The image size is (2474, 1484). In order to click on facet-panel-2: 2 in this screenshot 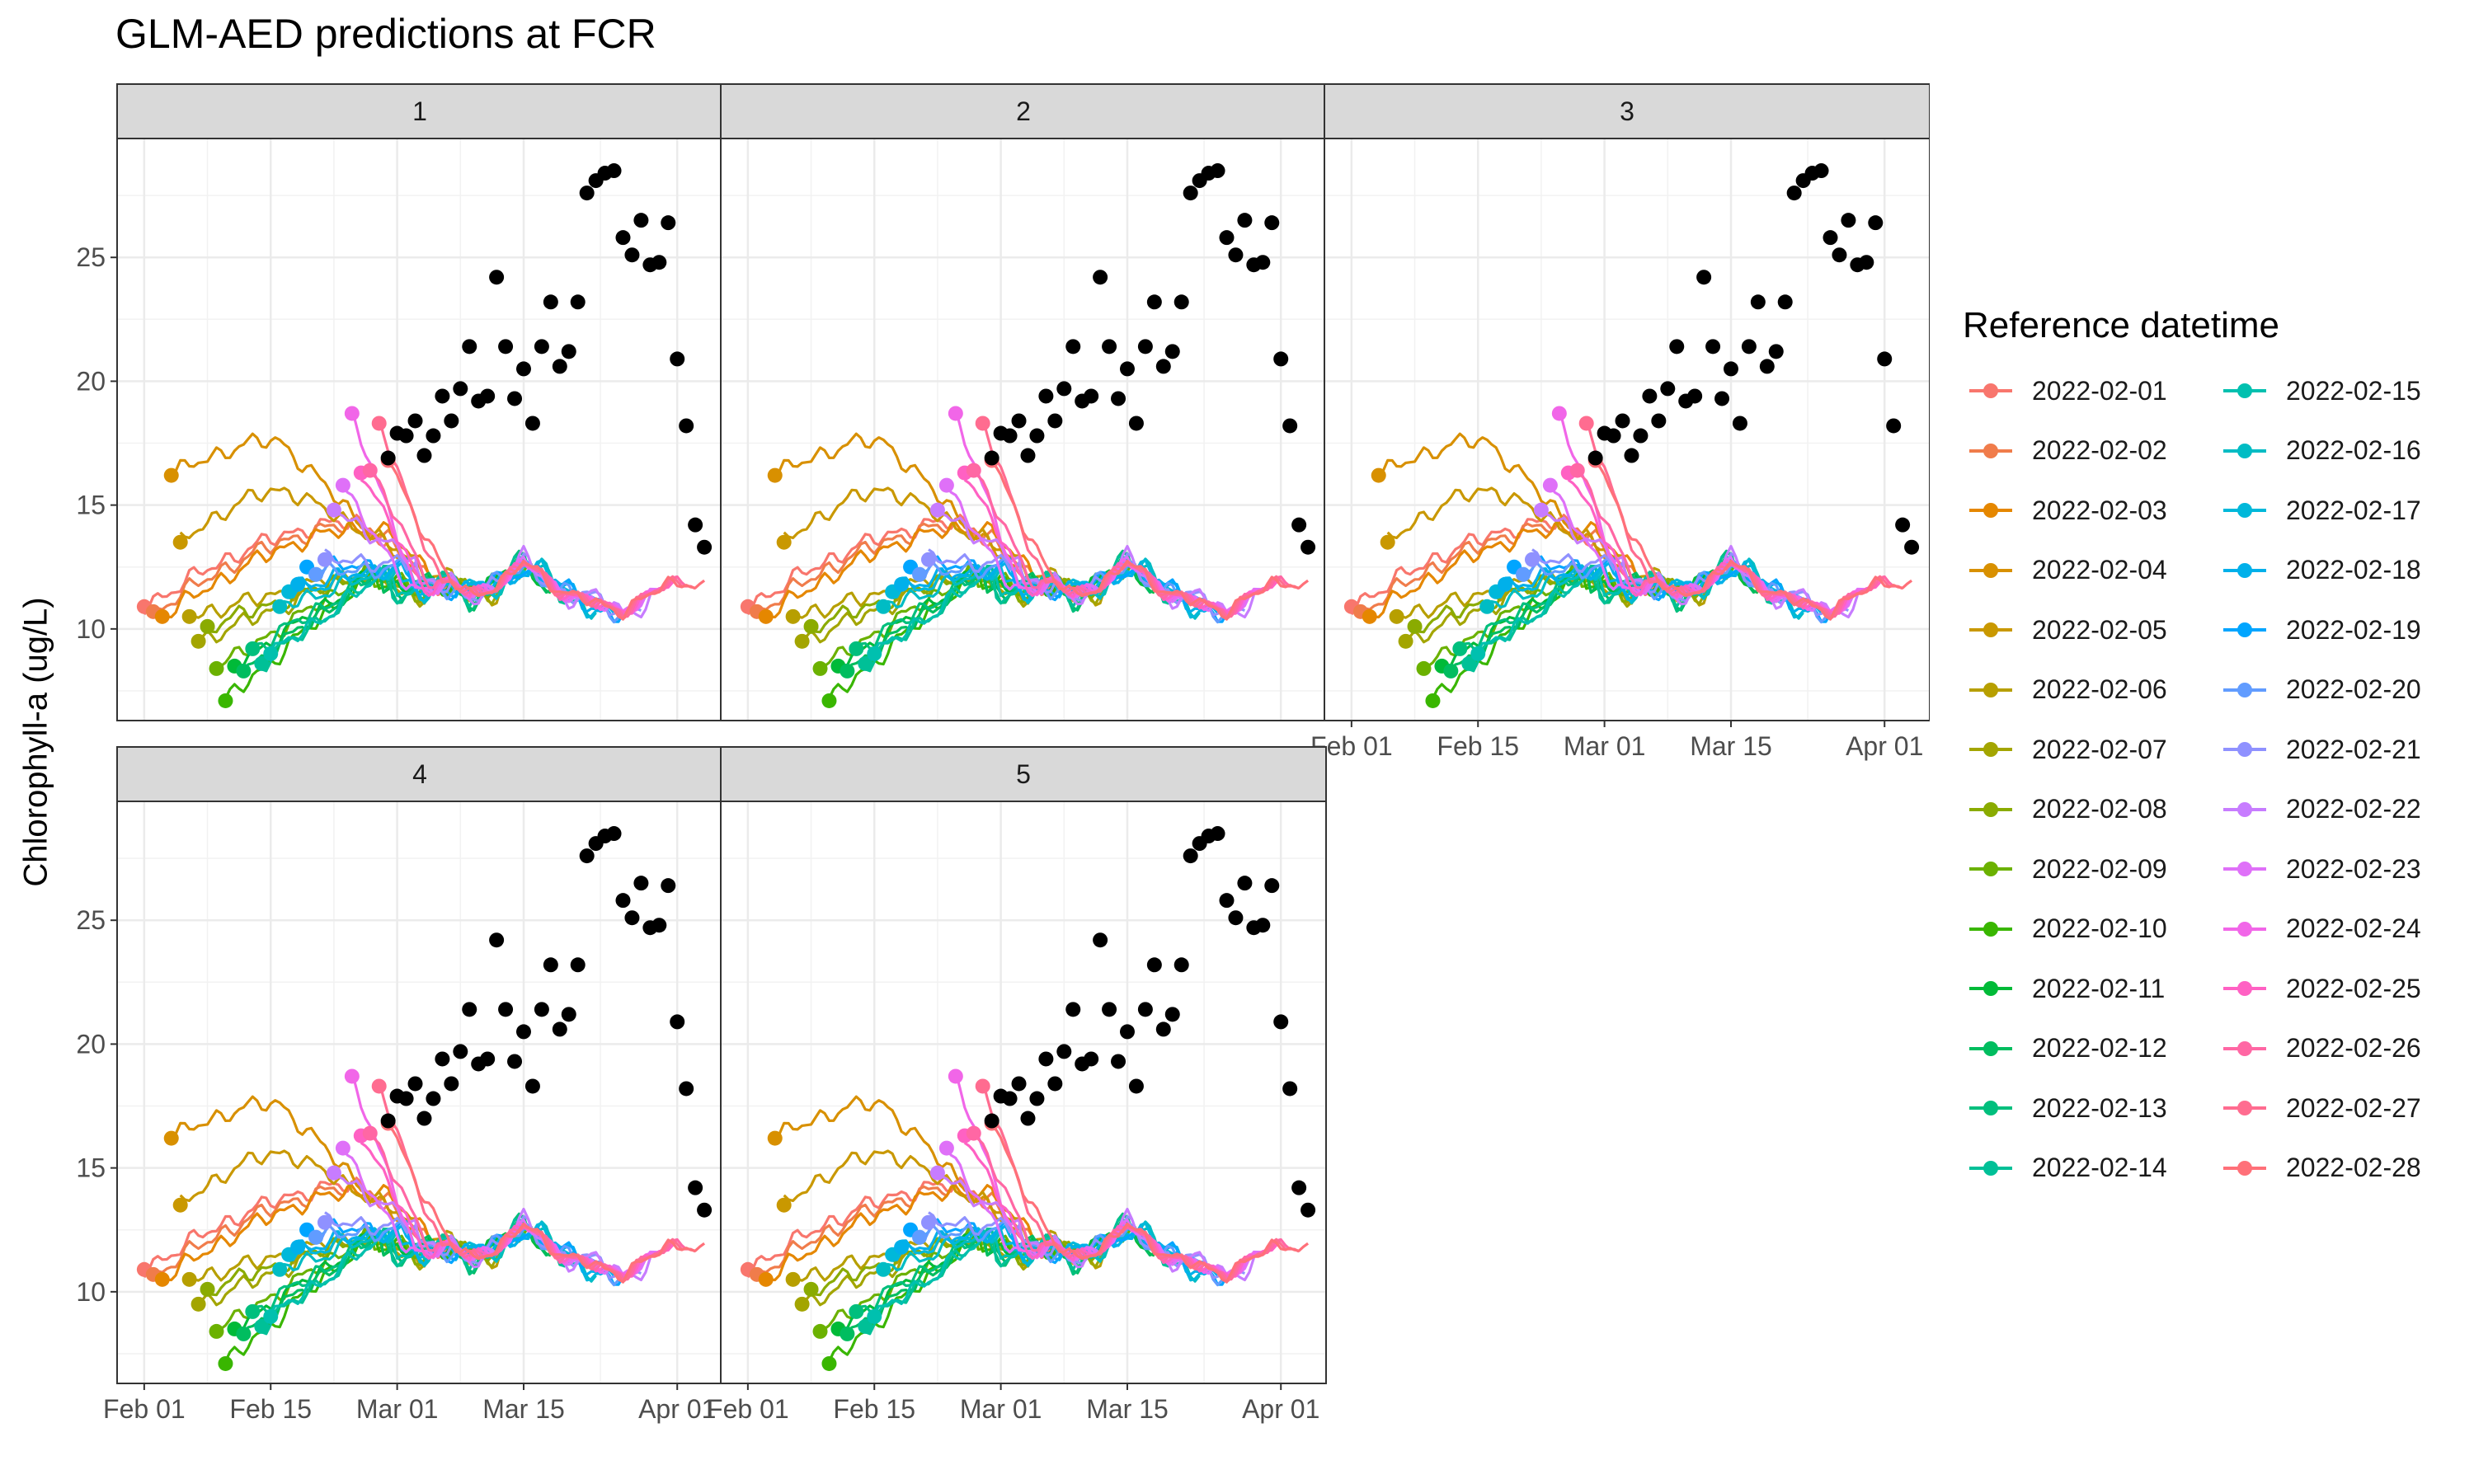, I will do `click(1023, 402)`.